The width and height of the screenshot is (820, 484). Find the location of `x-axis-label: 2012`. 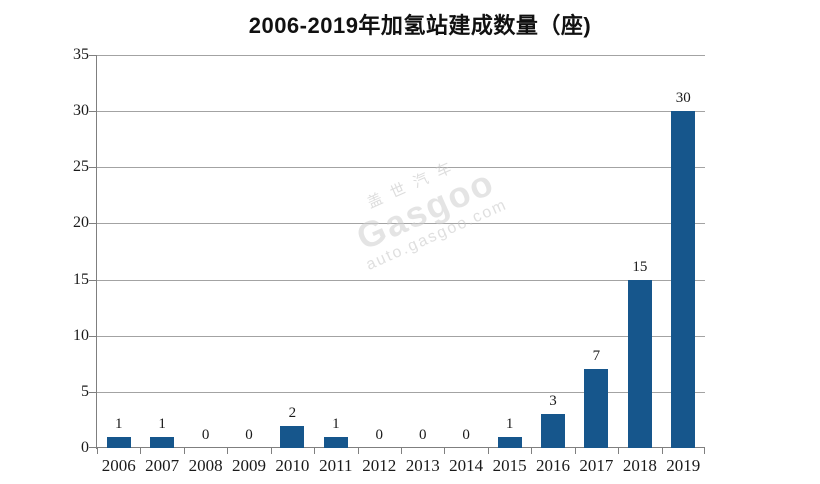

x-axis-label: 2012 is located at coordinates (379, 465).